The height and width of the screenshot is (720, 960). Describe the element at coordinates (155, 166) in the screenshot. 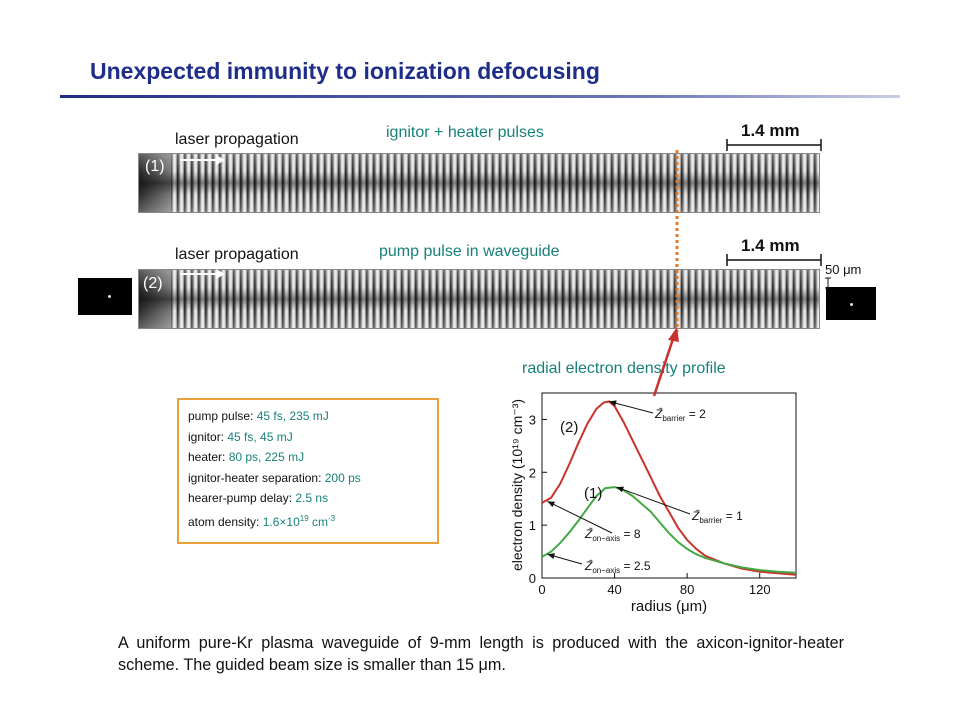

I see `top-index-label: (1)` at that location.